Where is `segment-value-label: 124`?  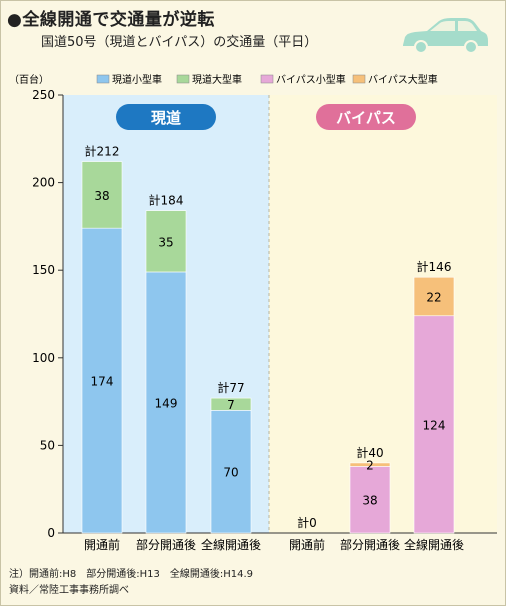
segment-value-label: 124 is located at coordinates (434, 425).